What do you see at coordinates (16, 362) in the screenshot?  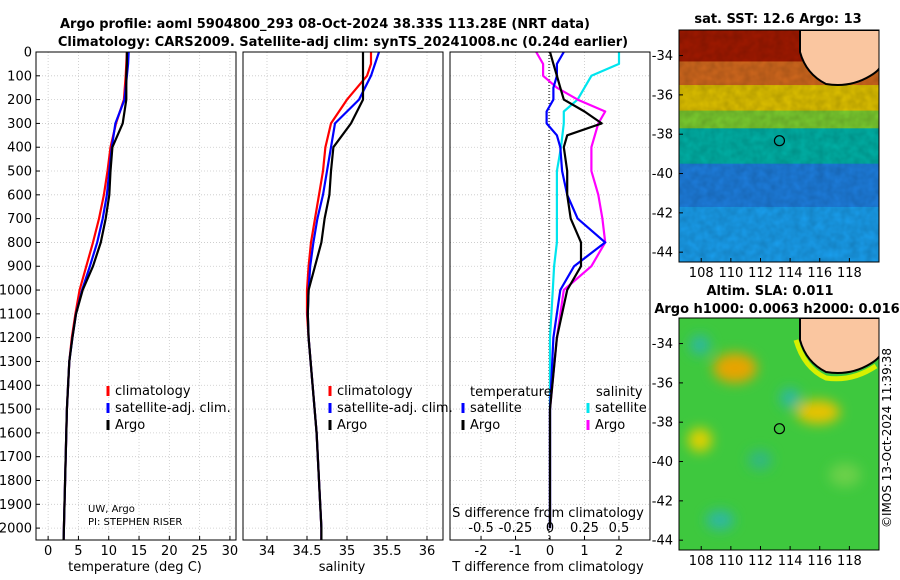 I see `depth-tick-label: 1300` at bounding box center [16, 362].